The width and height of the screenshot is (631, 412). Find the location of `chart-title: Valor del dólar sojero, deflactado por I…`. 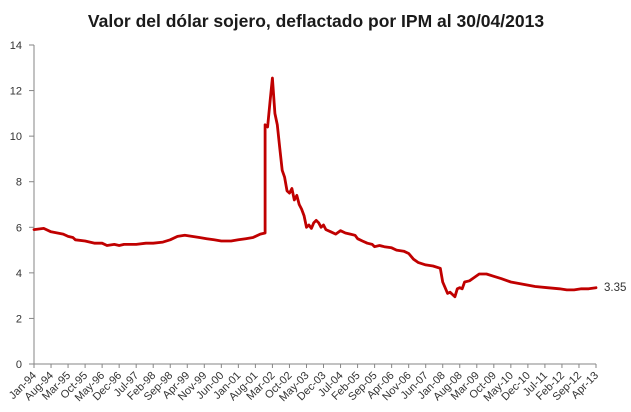

chart-title: Valor del dólar sojero, deflactado por I… is located at coordinates (316, 21).